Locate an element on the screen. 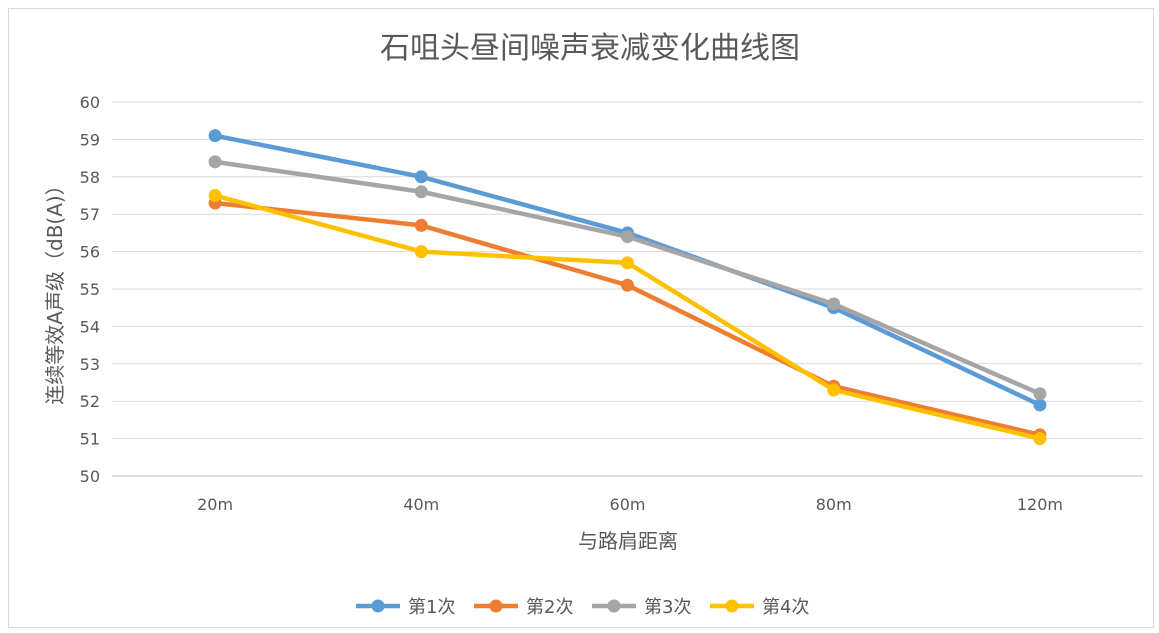 The height and width of the screenshot is (633, 1159). legend-label: 第4次 is located at coordinates (785, 607).